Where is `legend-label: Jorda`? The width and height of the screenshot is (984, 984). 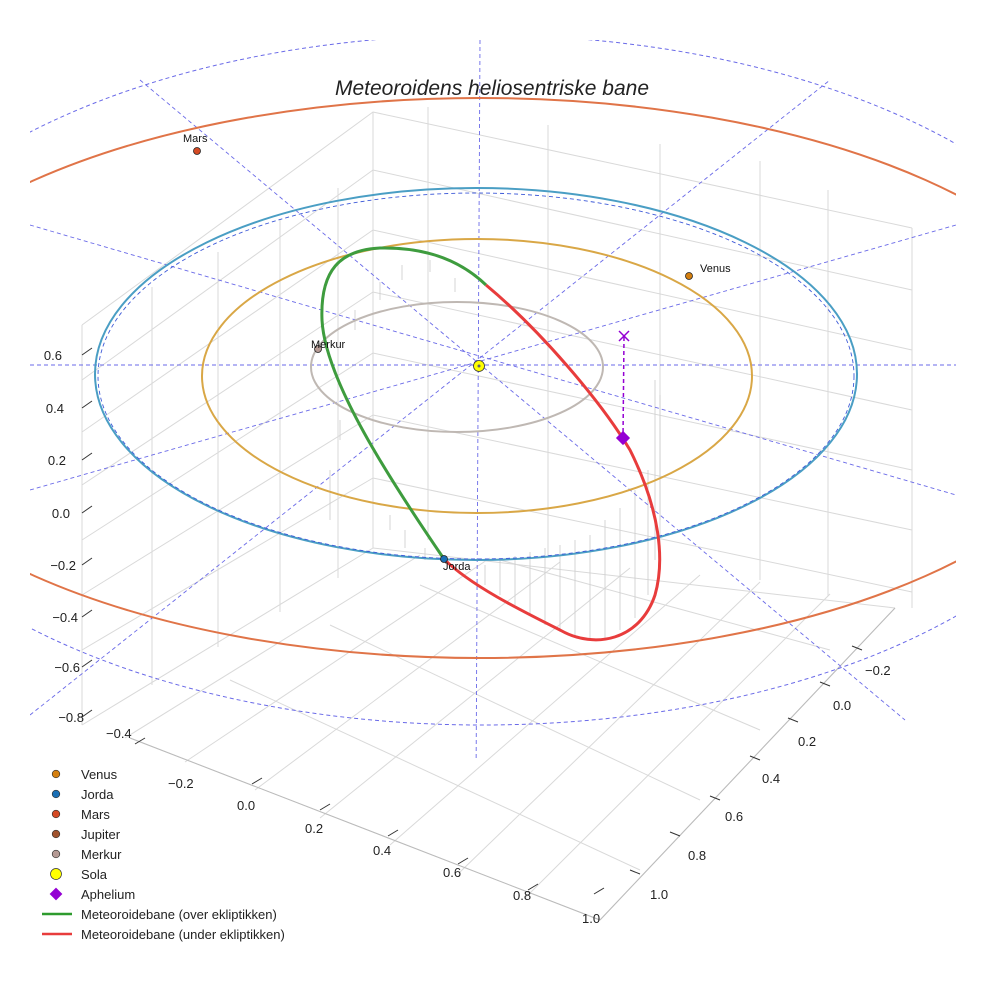
legend-label: Jorda is located at coordinates (97, 794).